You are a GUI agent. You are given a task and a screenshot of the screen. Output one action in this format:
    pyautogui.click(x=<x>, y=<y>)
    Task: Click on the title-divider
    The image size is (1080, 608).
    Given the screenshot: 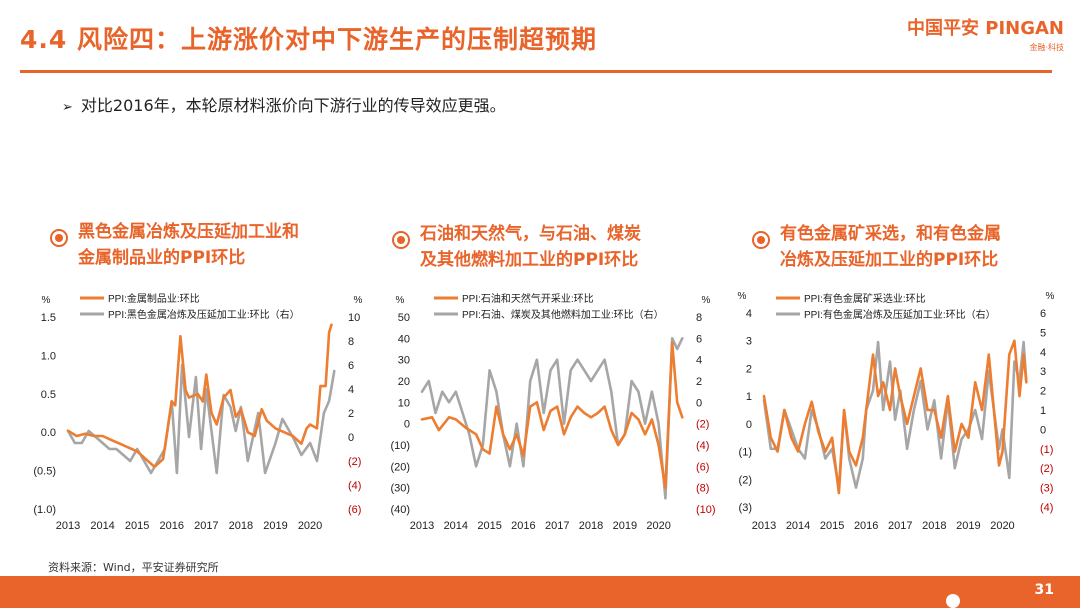 What is the action you would take?
    pyautogui.click(x=536, y=71)
    